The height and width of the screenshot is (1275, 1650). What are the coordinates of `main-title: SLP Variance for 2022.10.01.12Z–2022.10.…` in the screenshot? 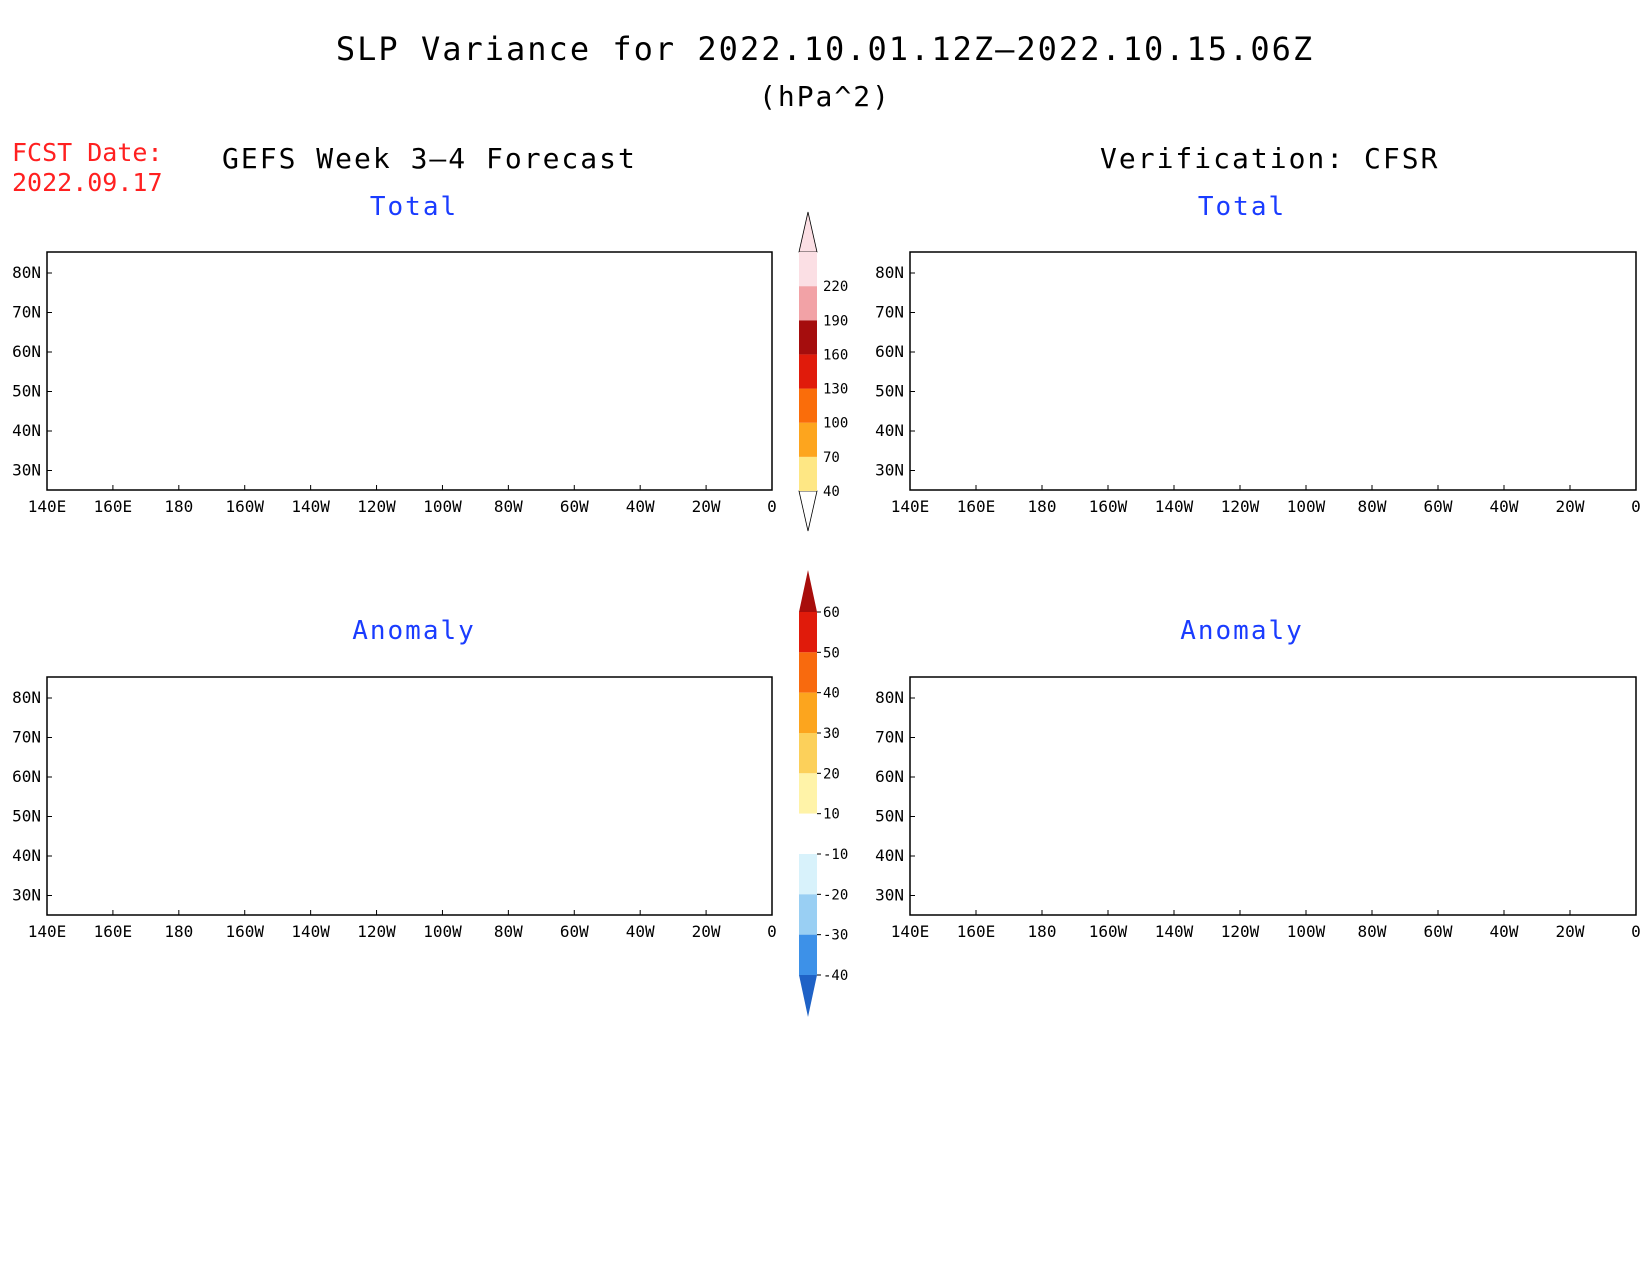 It's located at (825, 49).